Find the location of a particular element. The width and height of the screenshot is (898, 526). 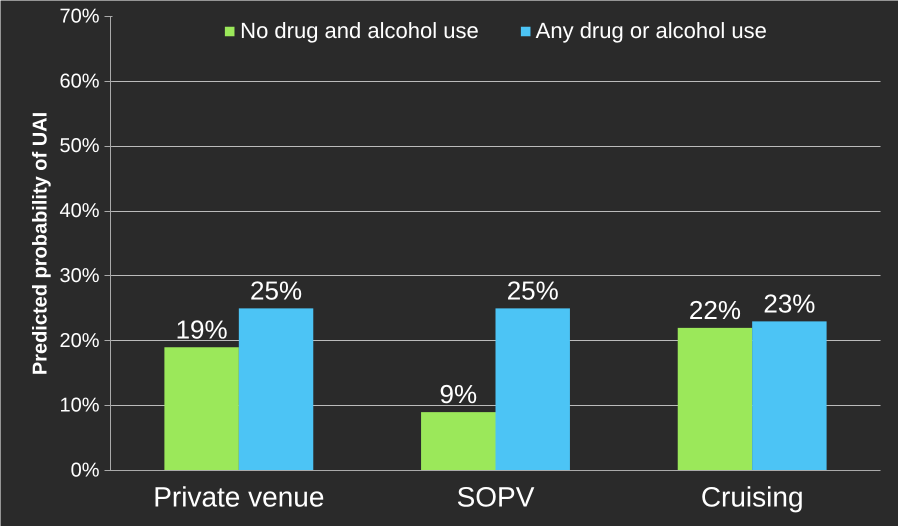

x-tick-label: Cruising is located at coordinates (752, 497).